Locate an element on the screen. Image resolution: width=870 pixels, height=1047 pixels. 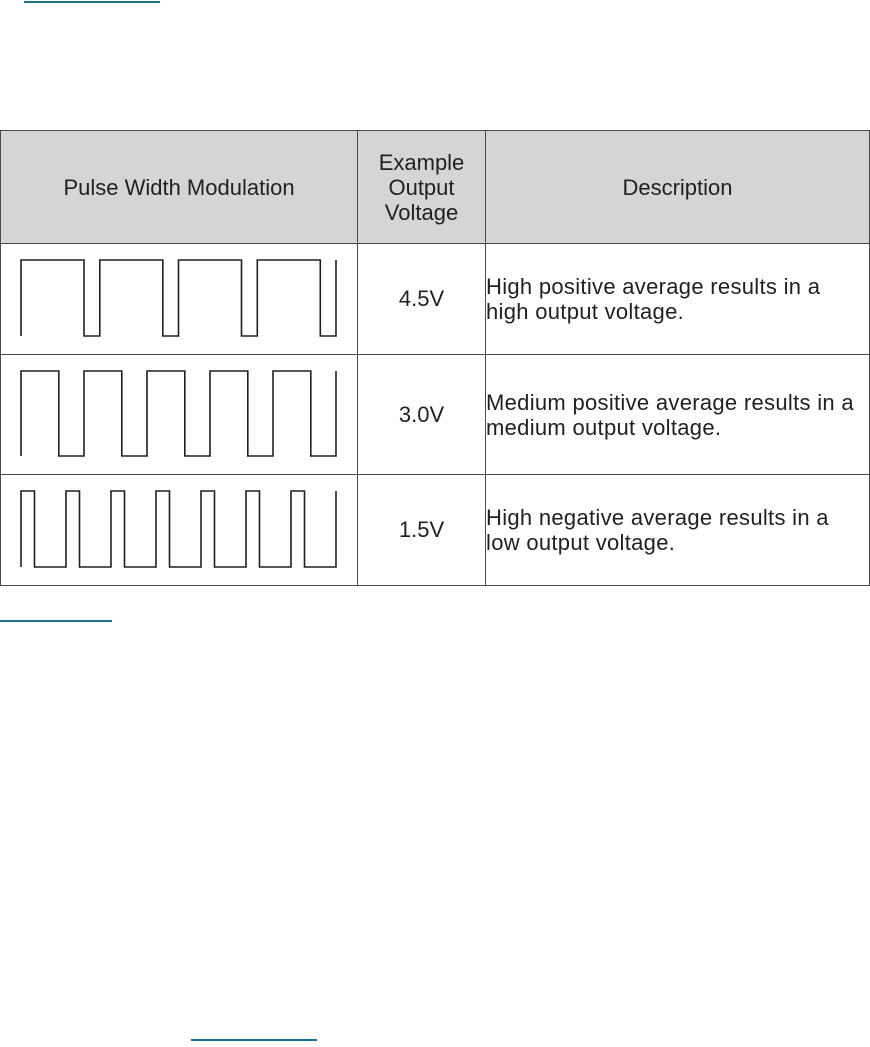
header-voltage-line-1: Example is located at coordinates (421, 162).